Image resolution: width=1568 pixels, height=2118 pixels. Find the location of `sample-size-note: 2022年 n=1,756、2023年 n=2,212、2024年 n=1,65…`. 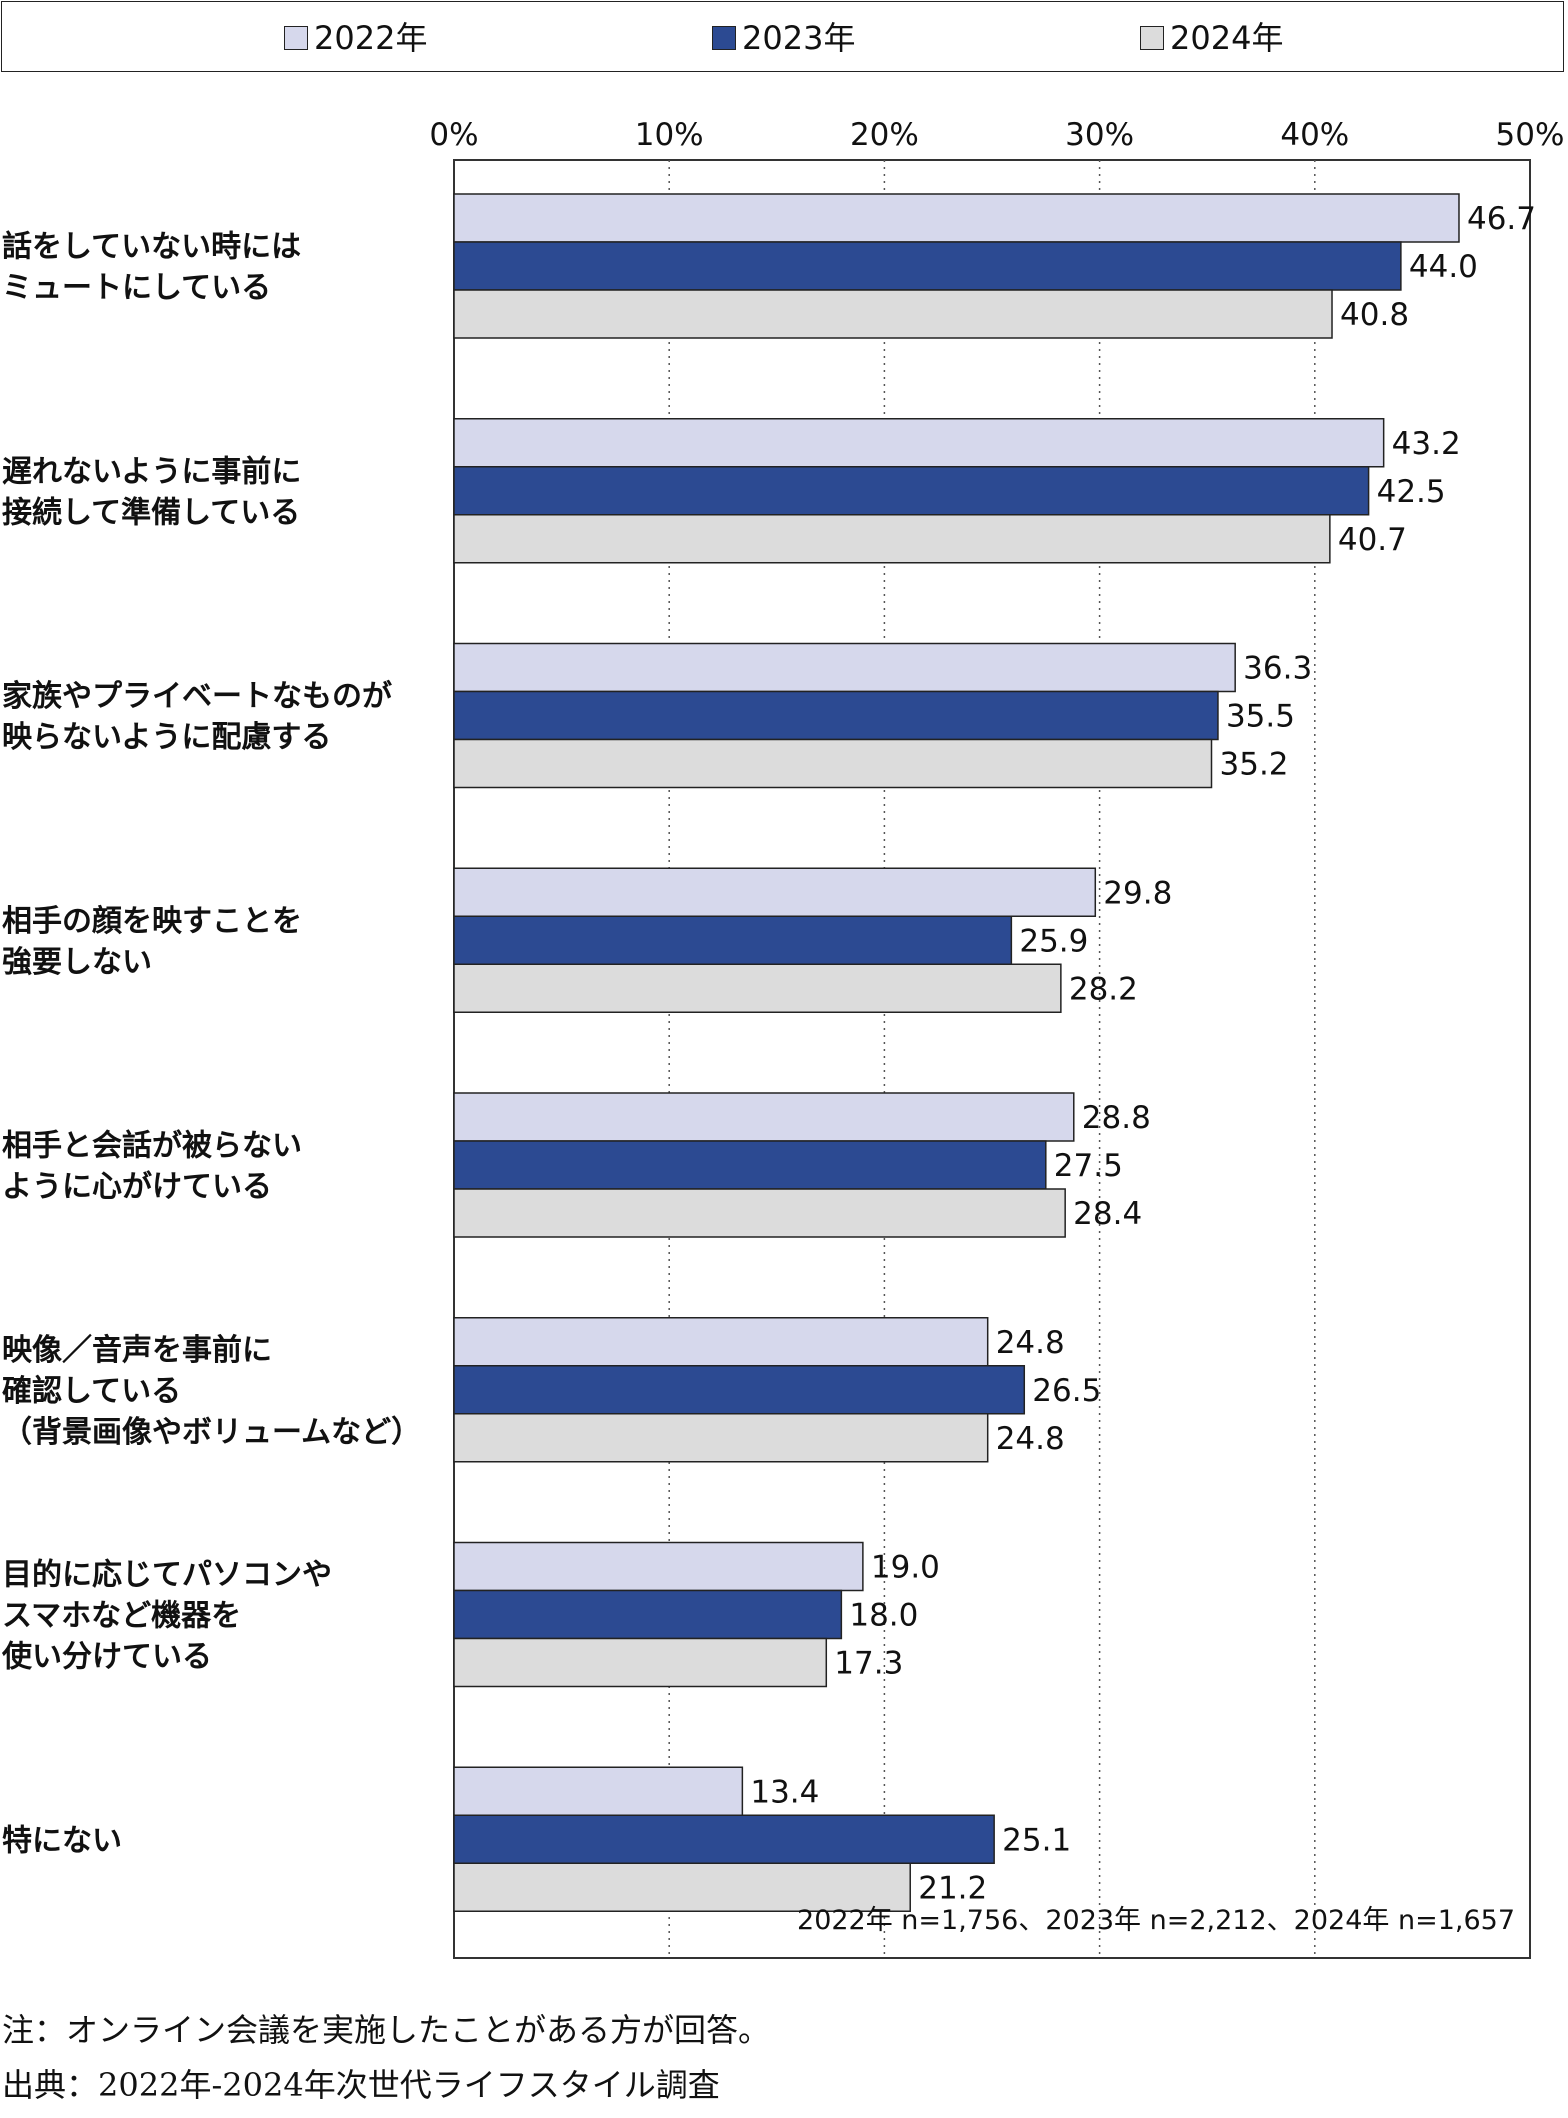

sample-size-note: 2022年 n=1,756、2023年 n=2,212、2024年 n=1,65… is located at coordinates (1156, 1920).